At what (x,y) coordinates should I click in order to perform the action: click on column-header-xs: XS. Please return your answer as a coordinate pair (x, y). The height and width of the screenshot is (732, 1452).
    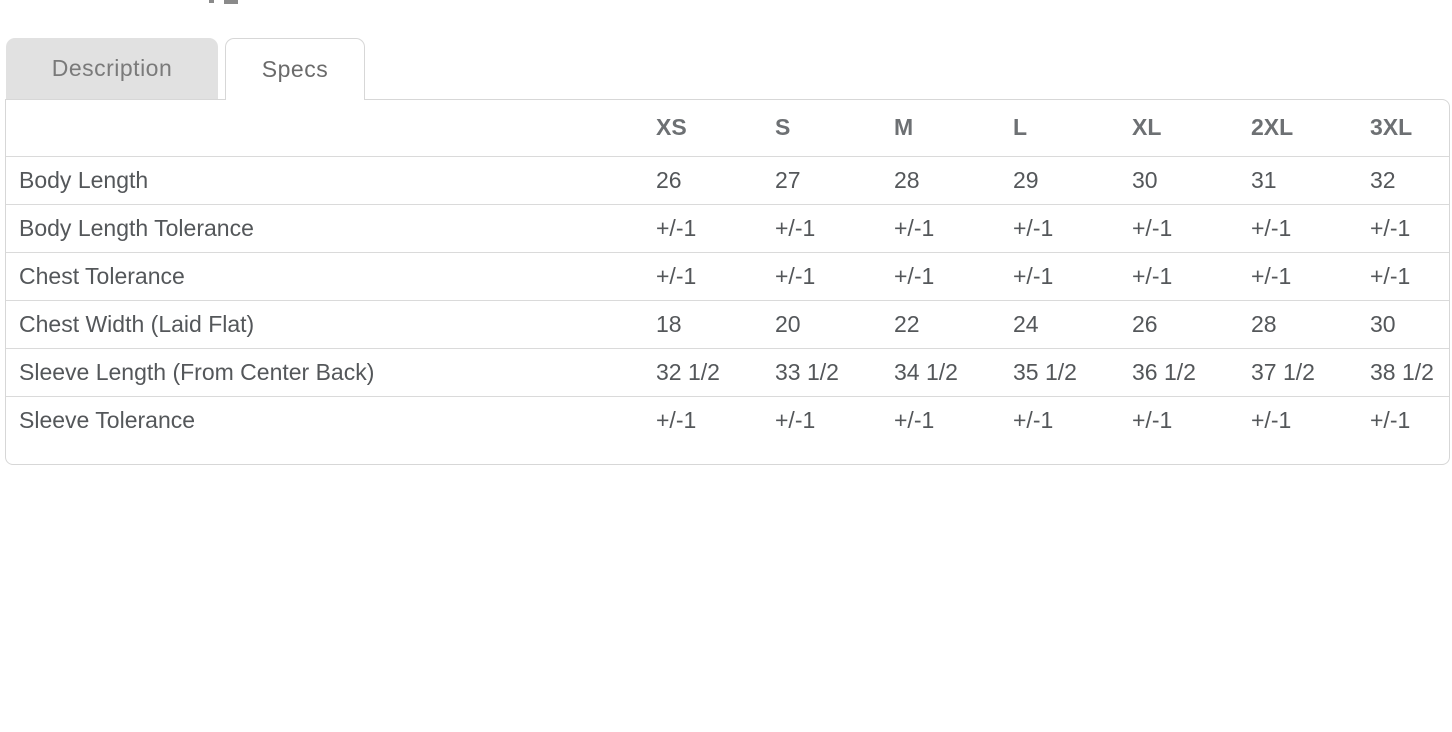
    Looking at the image, I should click on (715, 128).